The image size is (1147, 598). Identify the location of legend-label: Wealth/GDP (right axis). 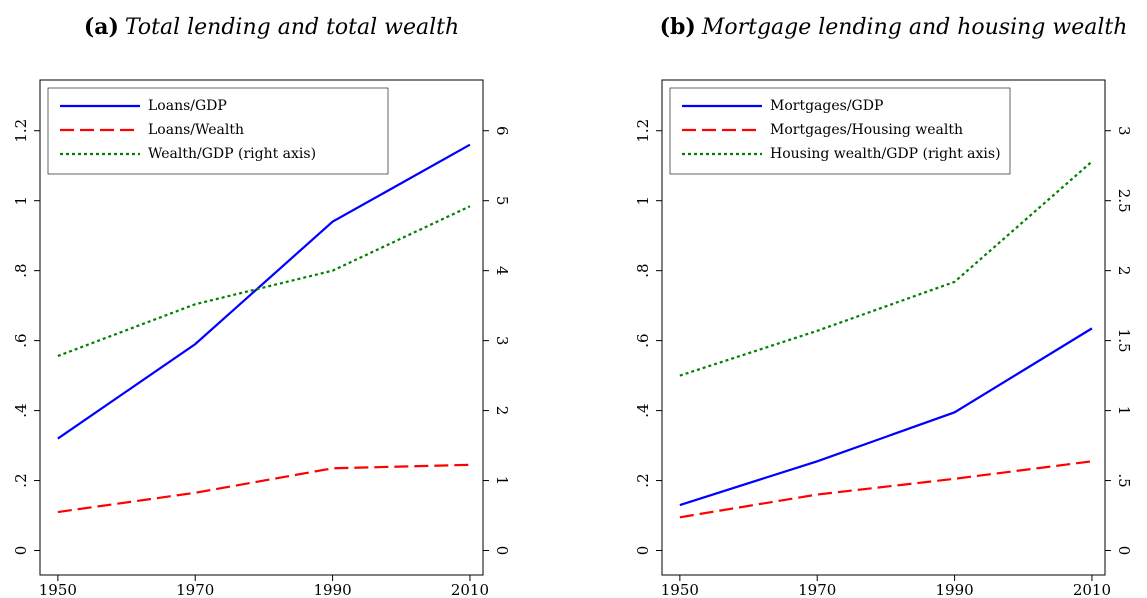
(232, 154).